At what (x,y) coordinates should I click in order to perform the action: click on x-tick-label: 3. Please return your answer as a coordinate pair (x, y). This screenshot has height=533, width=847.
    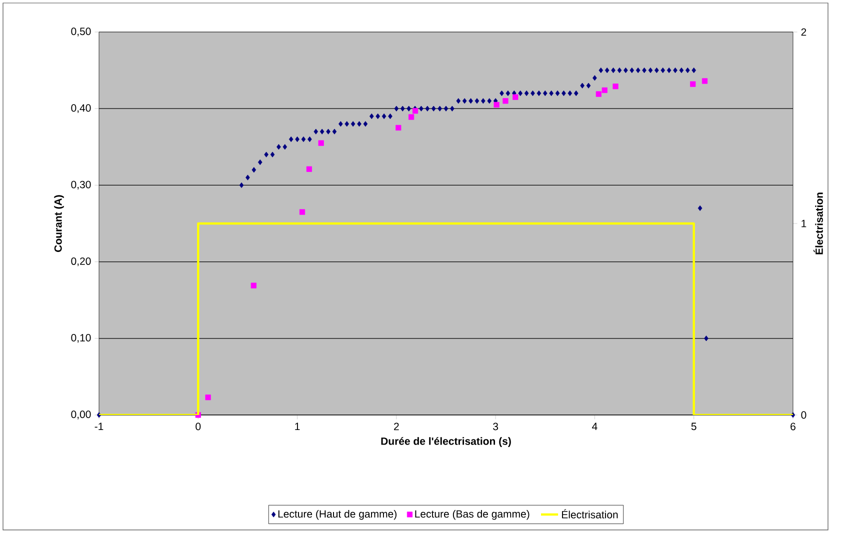
    Looking at the image, I should click on (495, 426).